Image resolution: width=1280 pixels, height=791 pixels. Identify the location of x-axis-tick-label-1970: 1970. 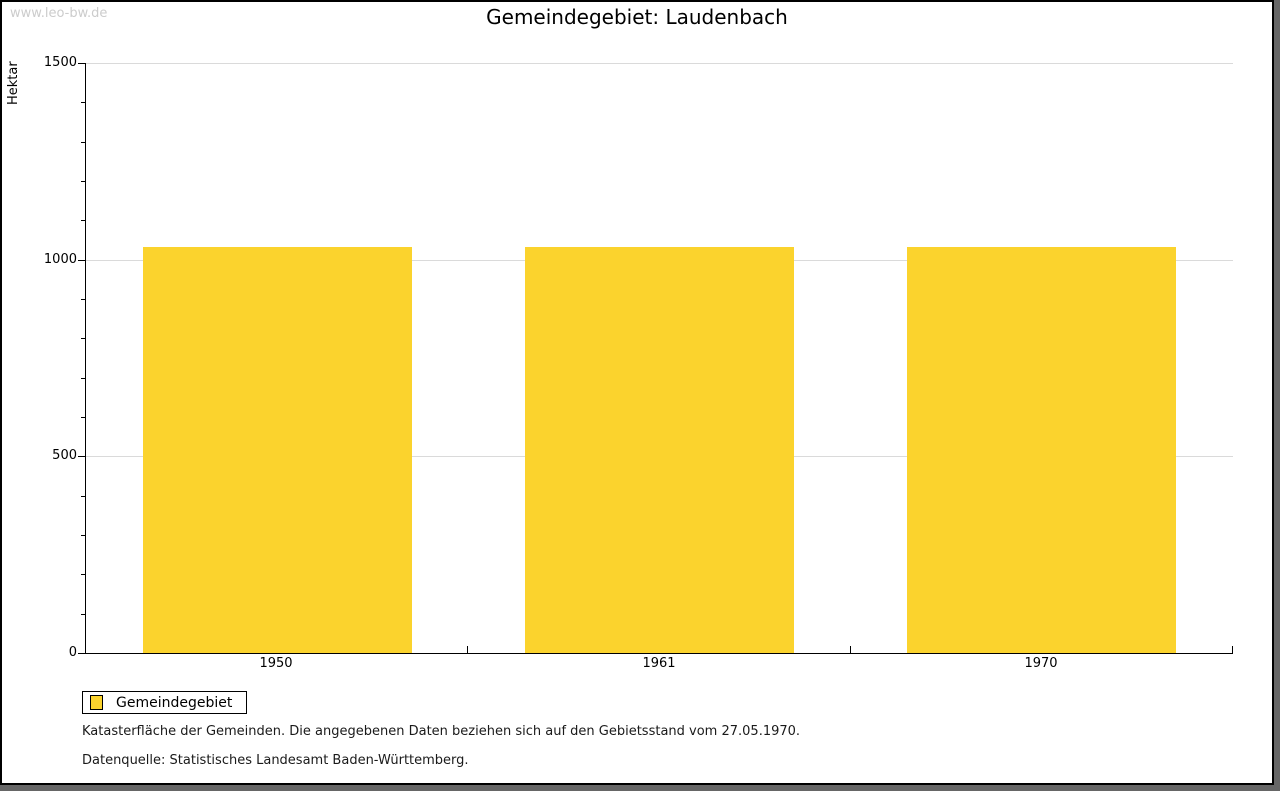
(1041, 663).